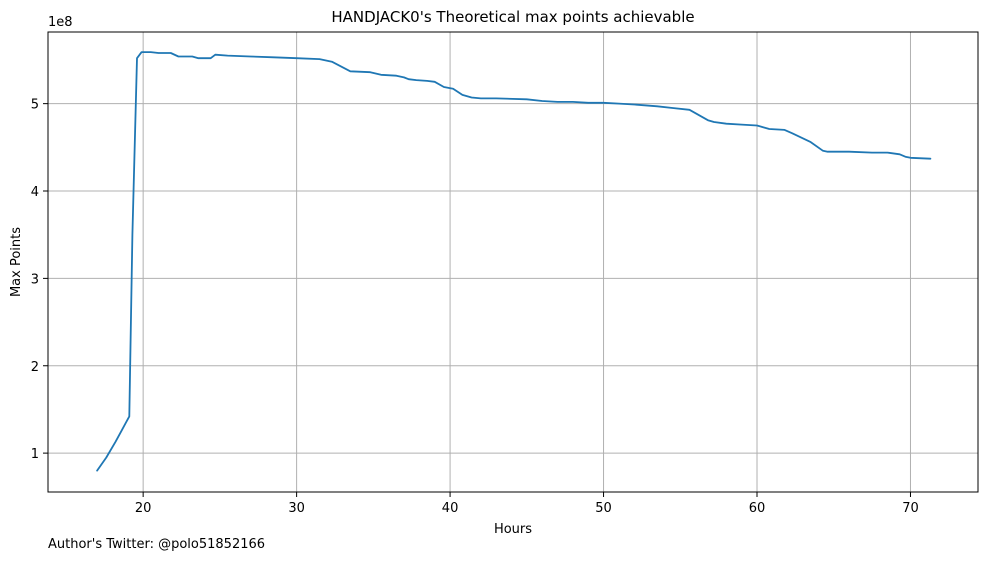 This screenshot has width=988, height=562. I want to click on x-tick-label: 70, so click(910, 508).